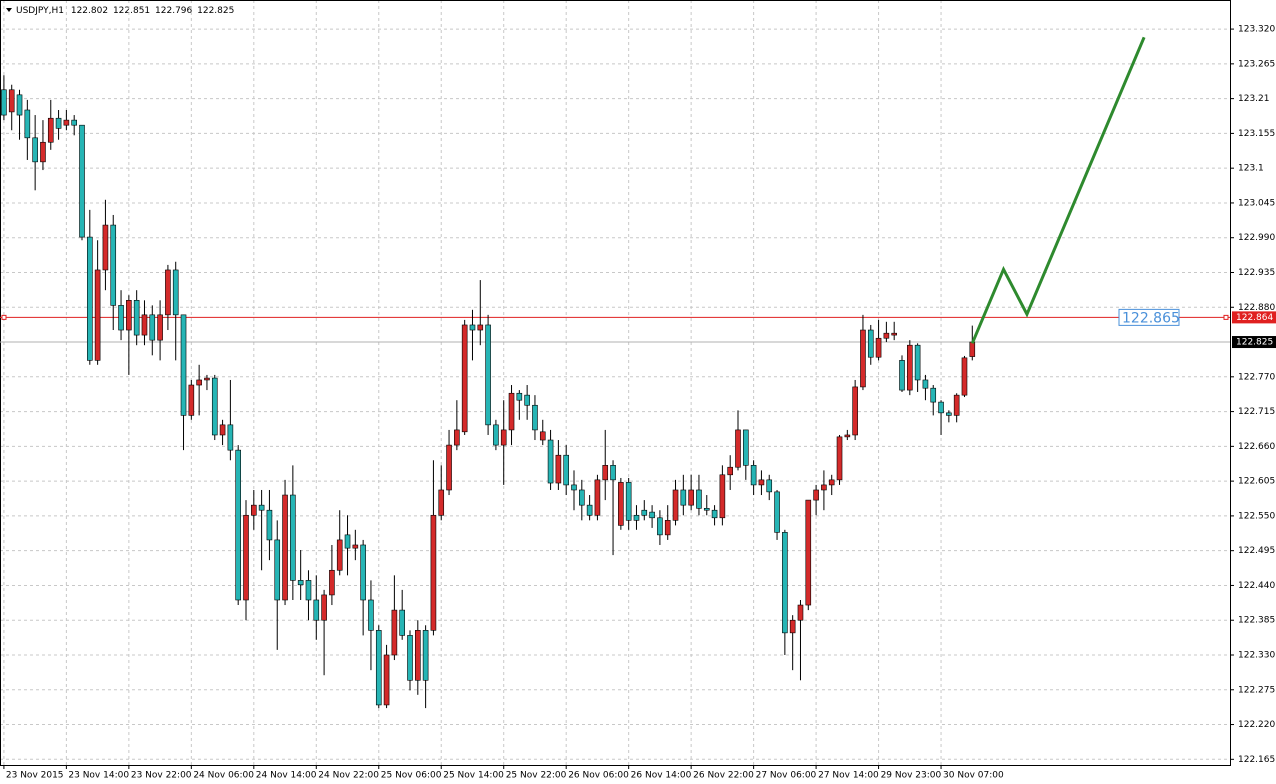 The height and width of the screenshot is (784, 1276). Describe the element at coordinates (1256, 690) in the screenshot. I see `y-tick-label: 122.275` at that location.